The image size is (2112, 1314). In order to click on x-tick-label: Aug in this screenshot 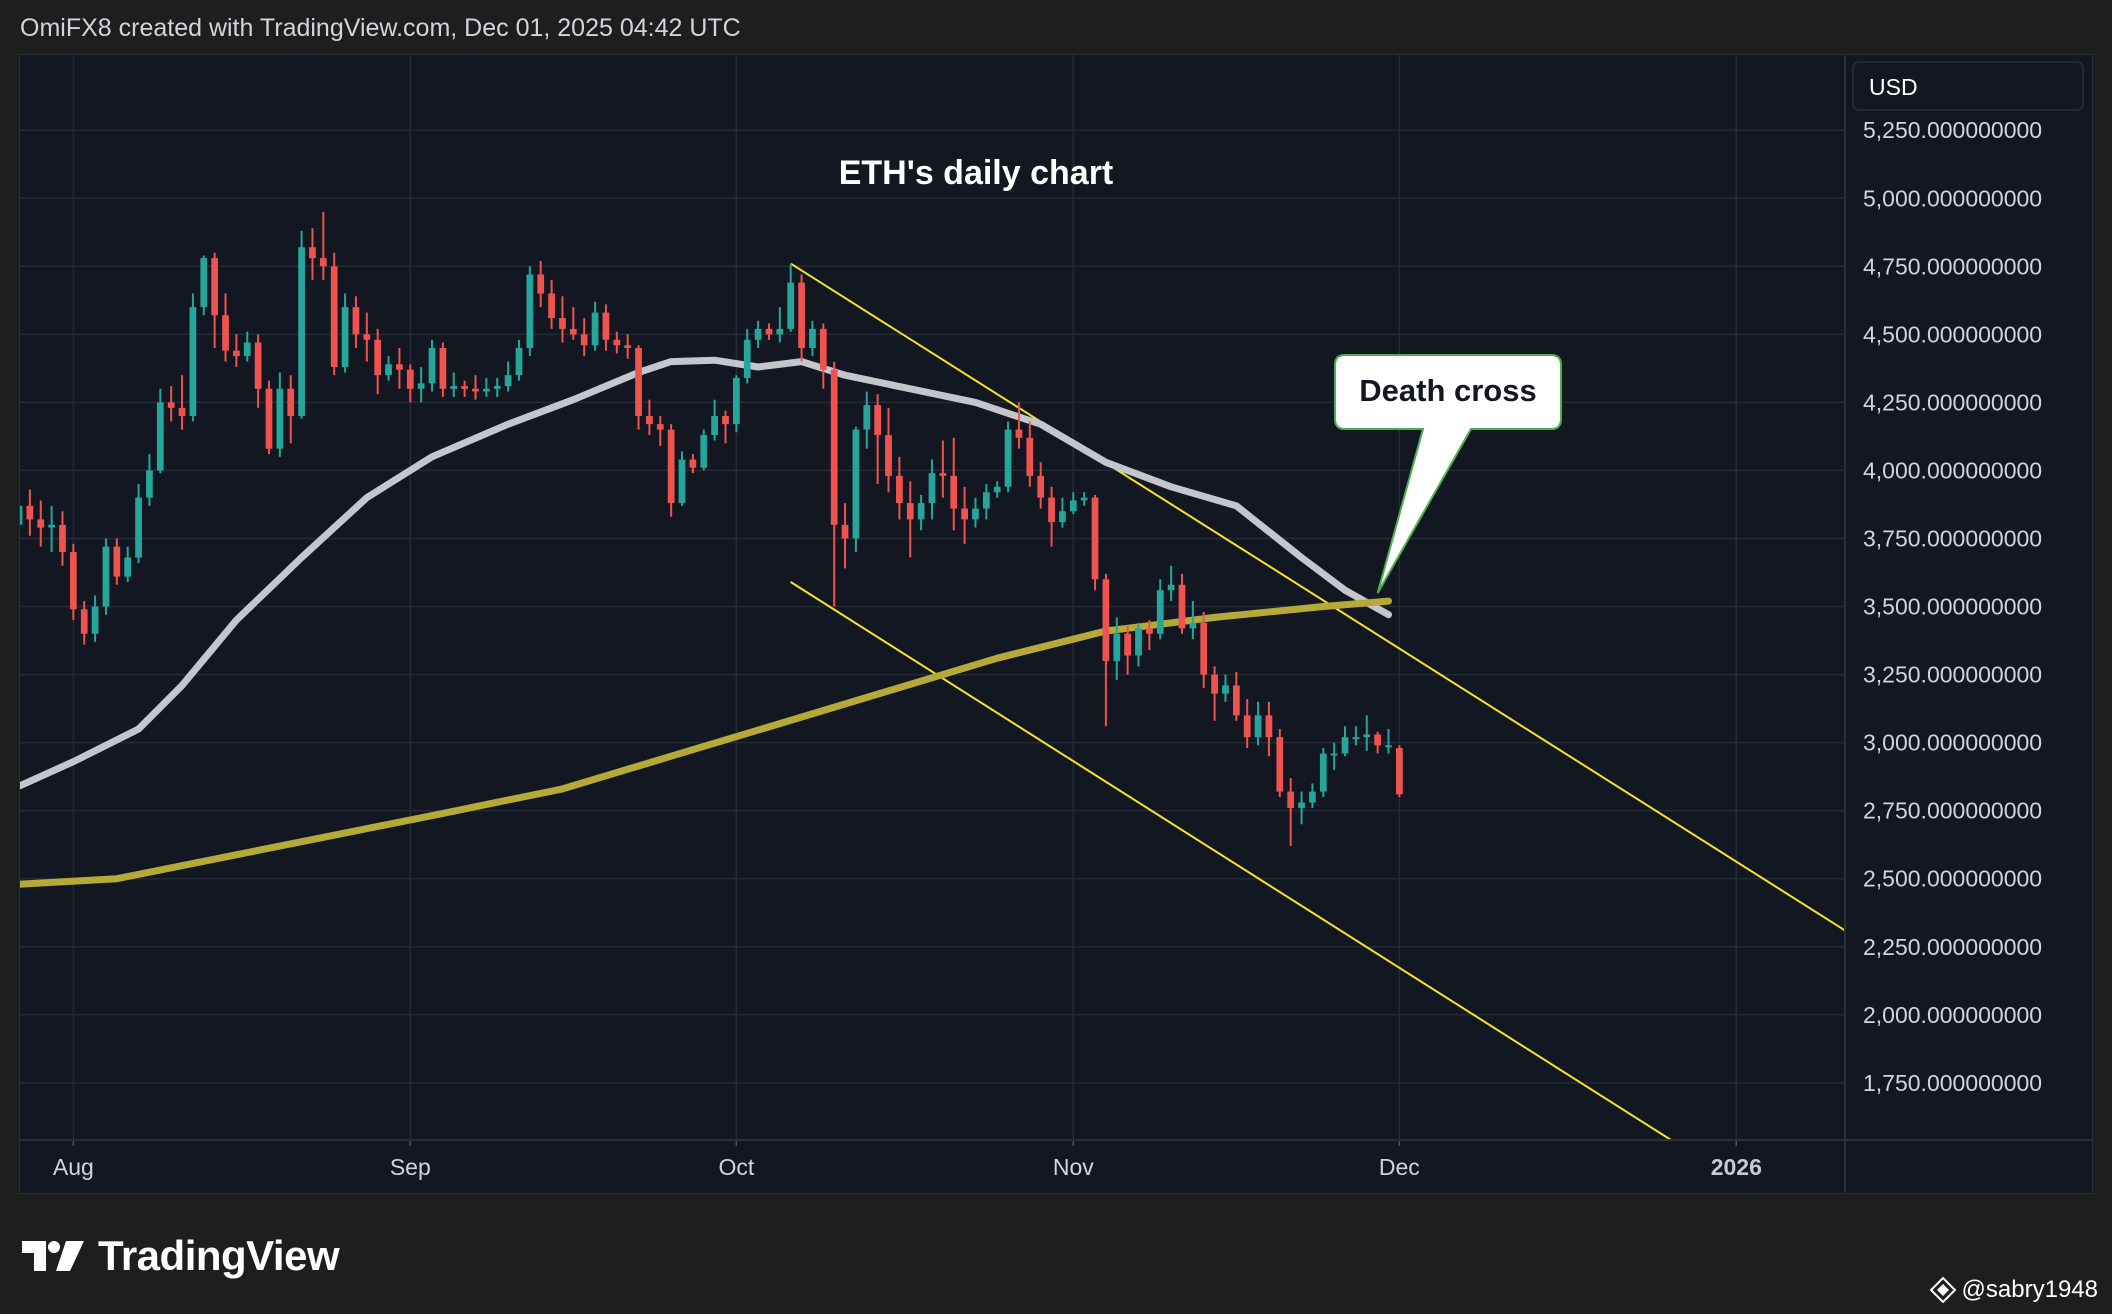, I will do `click(73, 1167)`.